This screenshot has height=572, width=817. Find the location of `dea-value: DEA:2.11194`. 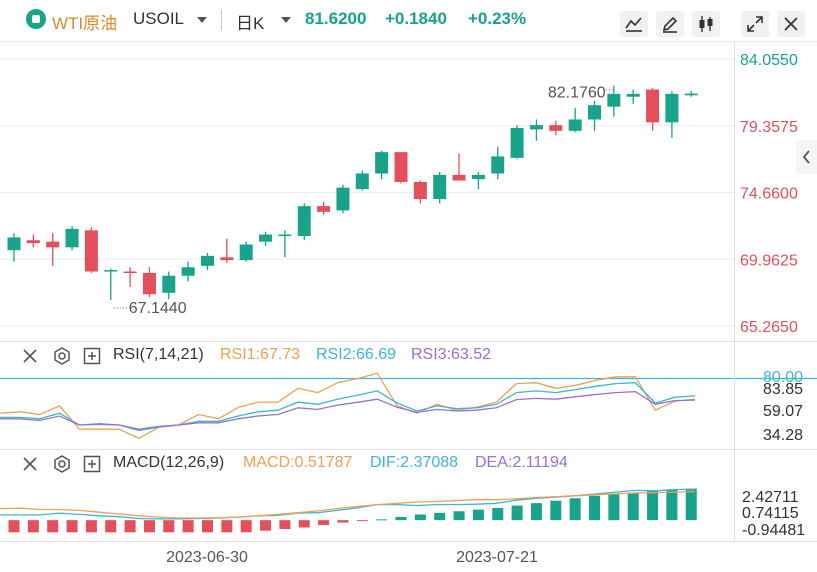

dea-value: DEA:2.11194 is located at coordinates (521, 462).